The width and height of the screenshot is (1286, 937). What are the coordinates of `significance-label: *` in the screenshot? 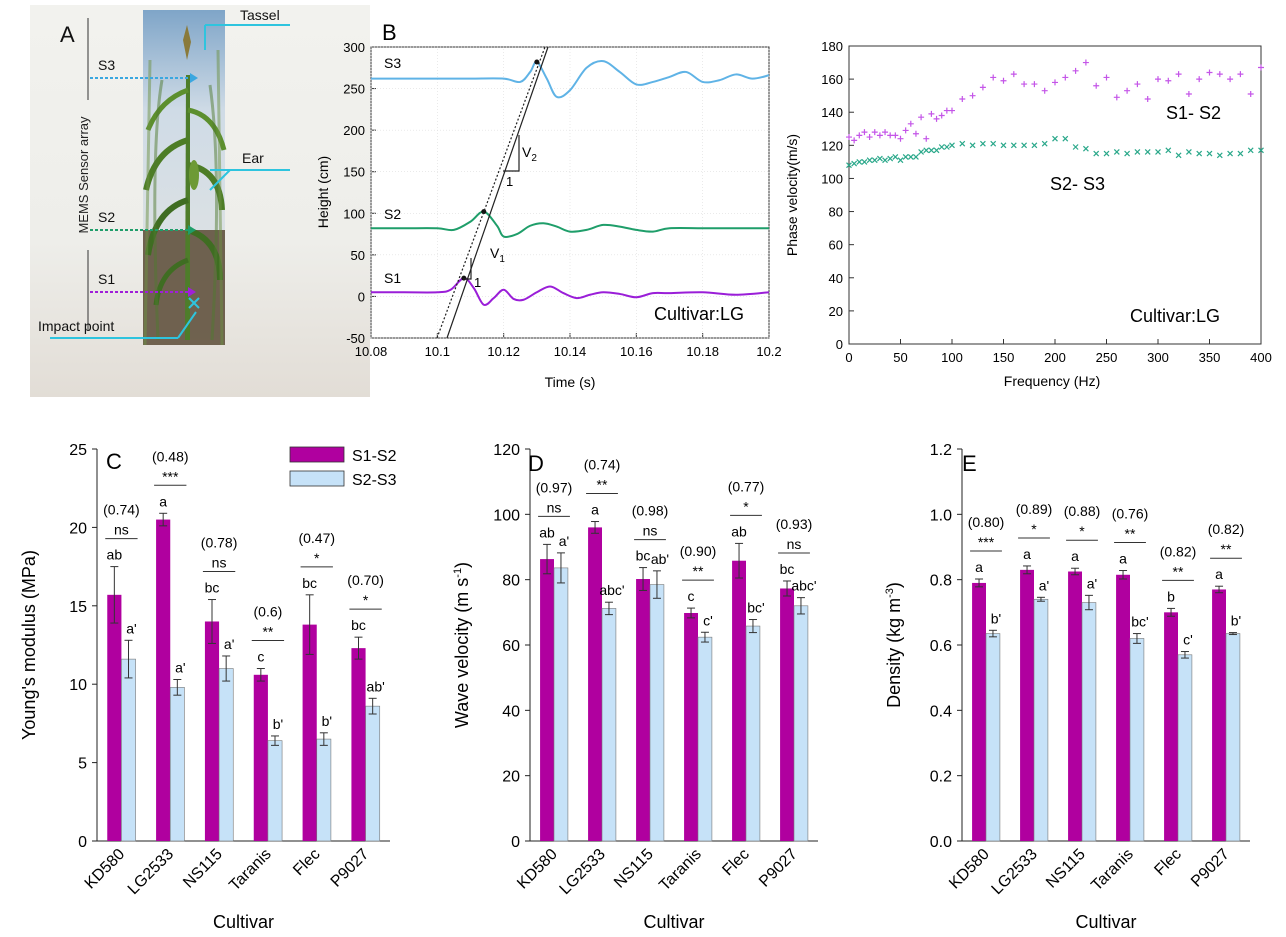 It's located at (317, 558).